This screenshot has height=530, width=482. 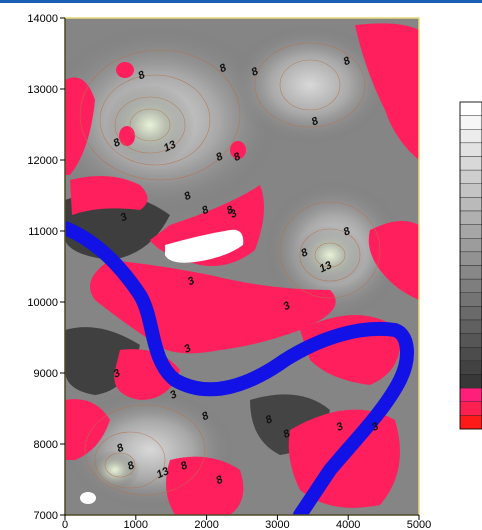 What do you see at coordinates (419, 524) in the screenshot?
I see `x-tick-label: 5000` at bounding box center [419, 524].